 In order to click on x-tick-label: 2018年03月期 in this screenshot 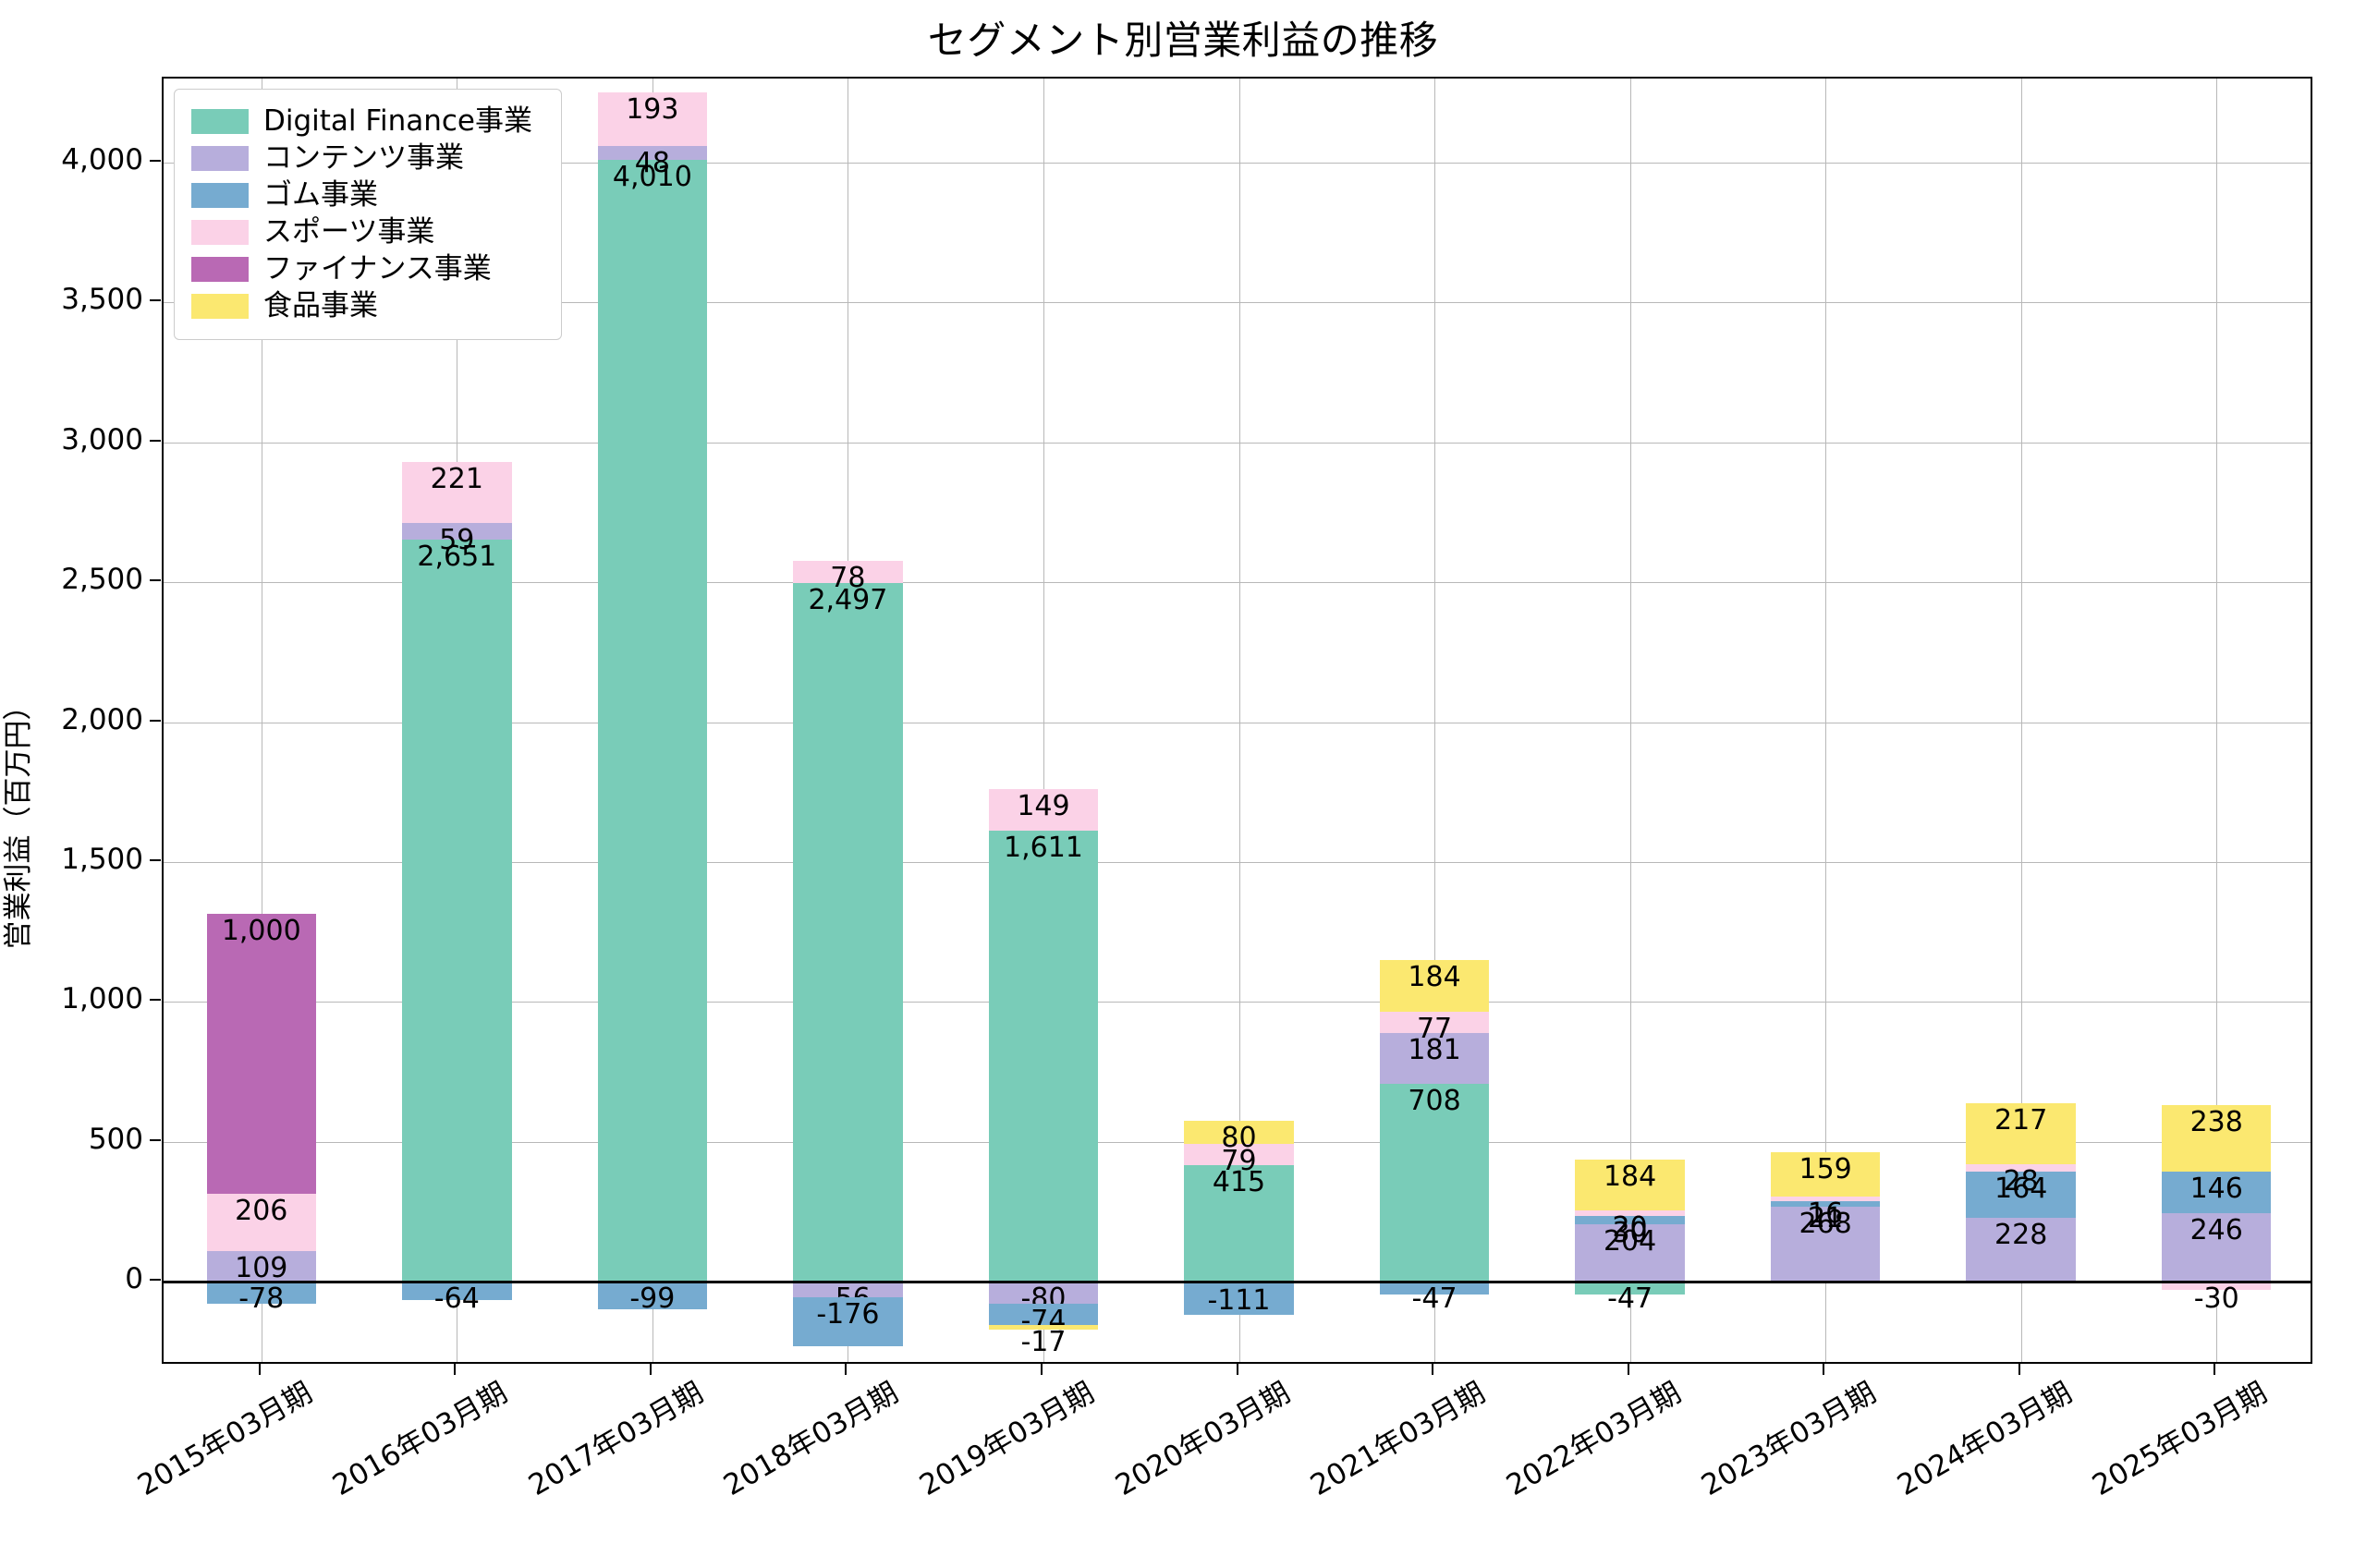, I will do `click(811, 1439)`.